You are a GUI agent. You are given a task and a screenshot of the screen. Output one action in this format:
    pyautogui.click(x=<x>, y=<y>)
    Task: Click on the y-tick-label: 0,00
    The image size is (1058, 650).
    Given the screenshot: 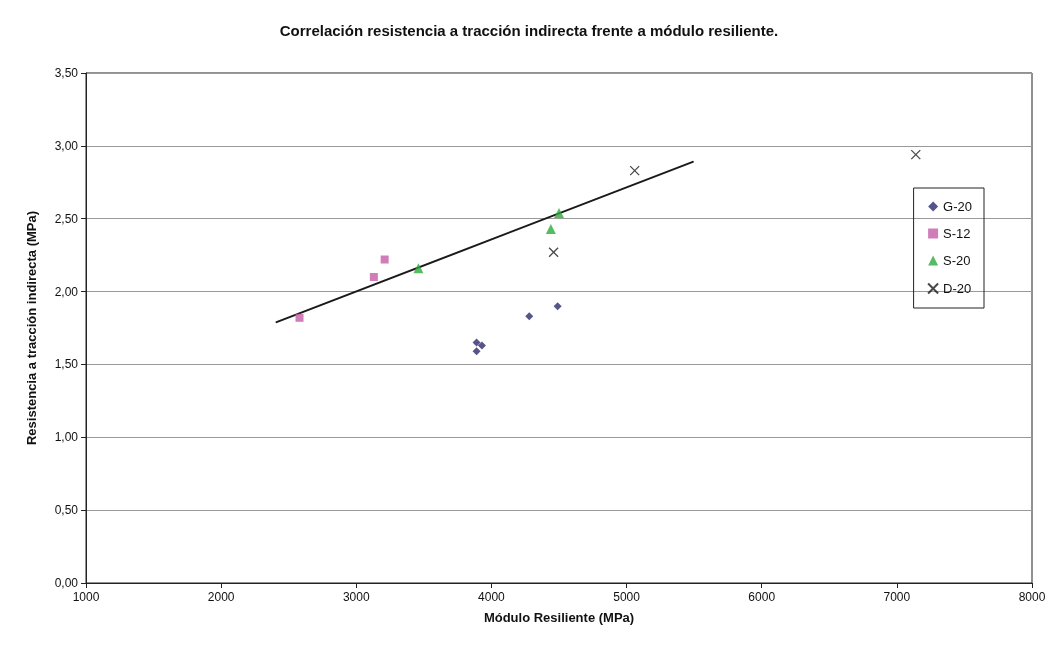 What is the action you would take?
    pyautogui.click(x=66, y=583)
    